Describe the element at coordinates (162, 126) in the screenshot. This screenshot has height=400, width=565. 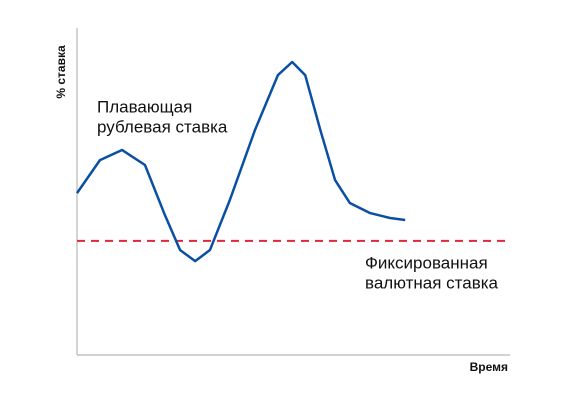
I see `annotation: рублевая ставка` at that location.